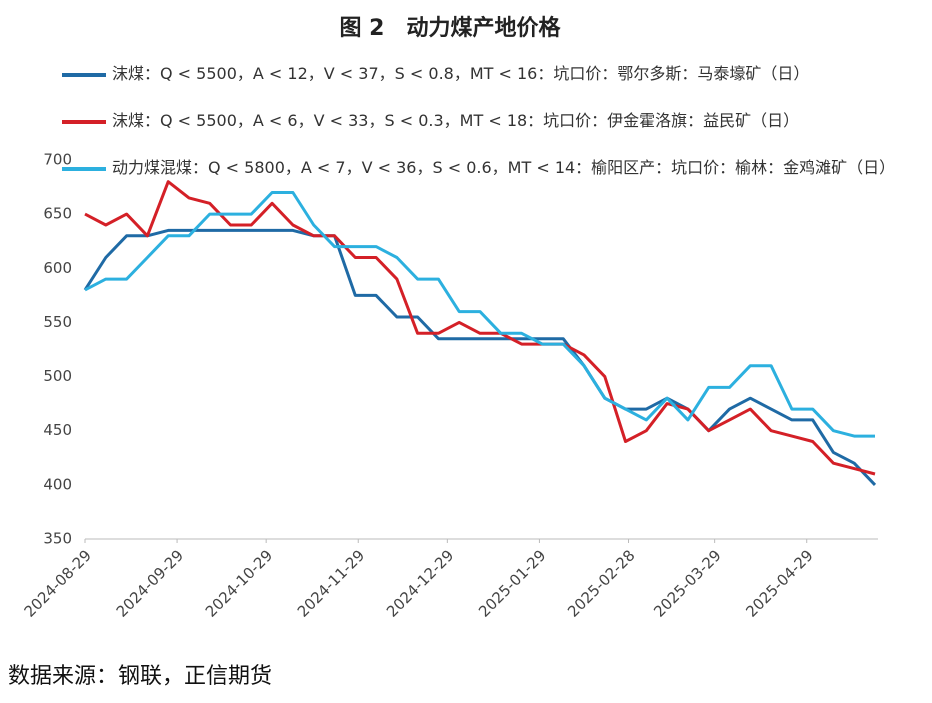  What do you see at coordinates (57, 484) in the screenshot?
I see `y-tick-label: 400` at bounding box center [57, 484].